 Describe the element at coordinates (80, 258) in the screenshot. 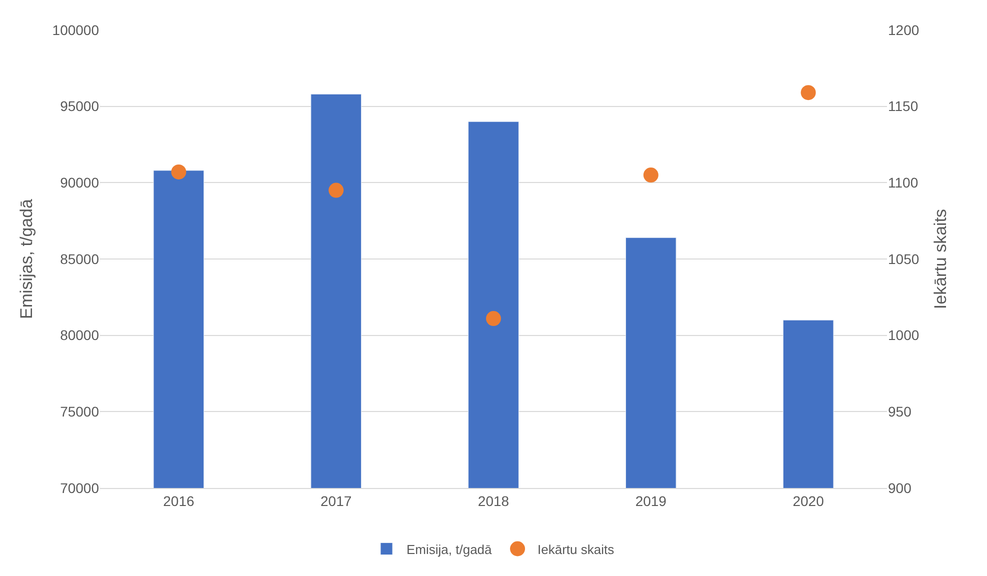

I see `y-tick-label: 85000` at that location.